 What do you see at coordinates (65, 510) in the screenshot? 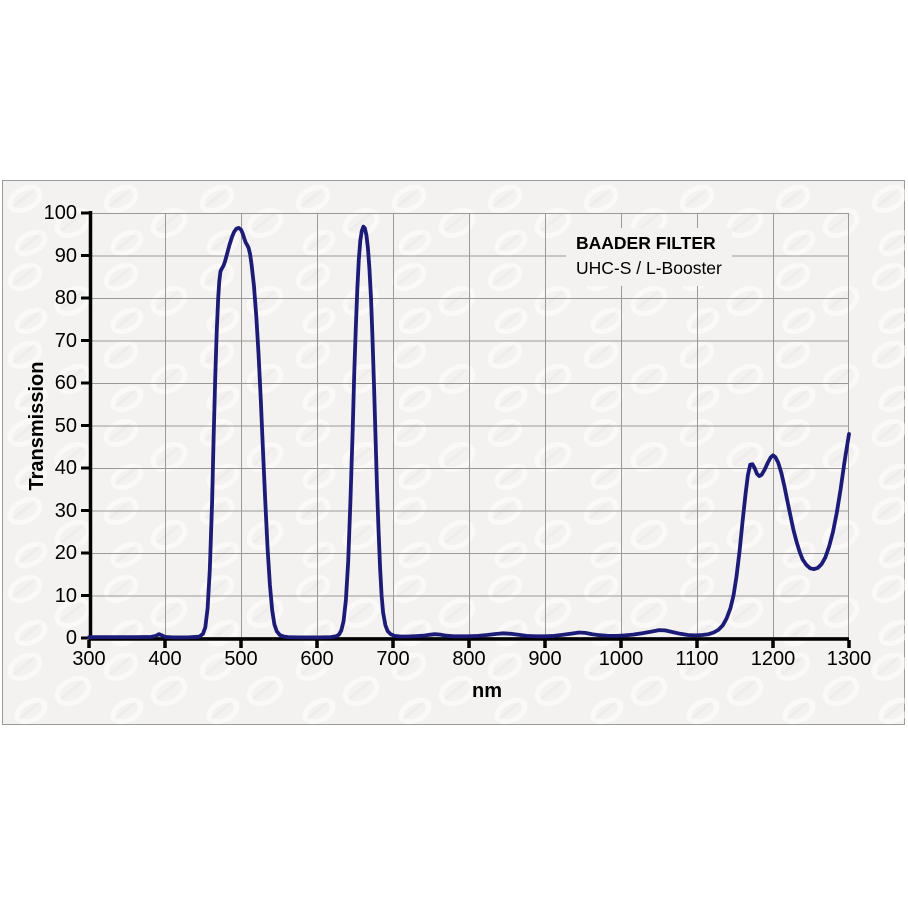
I see `y-tick-label-30: 30` at bounding box center [65, 510].